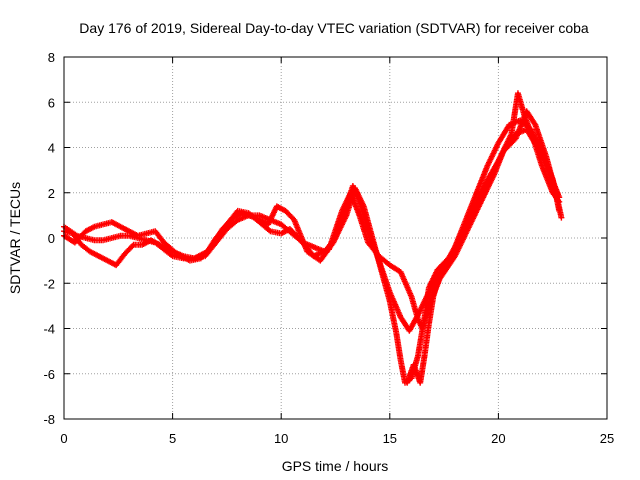 Image resolution: width=640 pixels, height=480 pixels. What do you see at coordinates (49, 329) in the screenshot?
I see `y-tick-label: -4` at bounding box center [49, 329].